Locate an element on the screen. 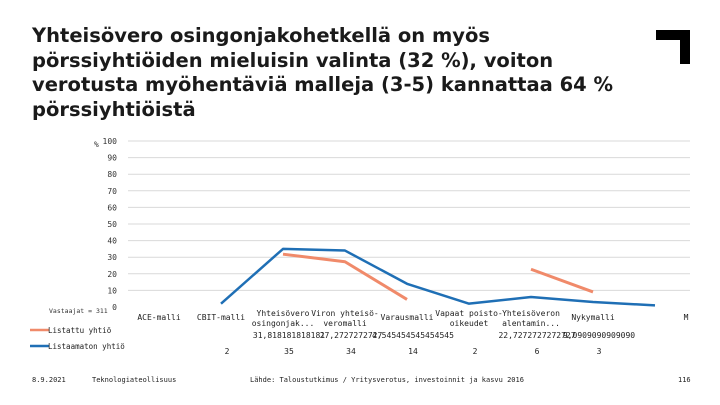 This screenshot has height=405, width=720. data-table-value: 4,545454545454545 is located at coordinates (413, 335).